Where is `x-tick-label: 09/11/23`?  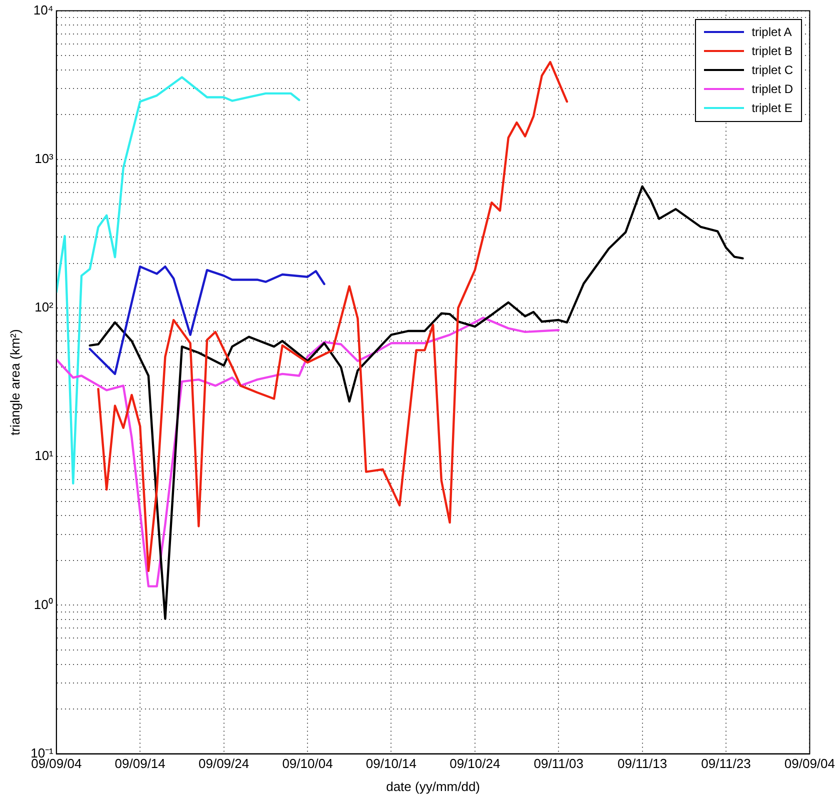
x-tick-label: 09/11/23 is located at coordinates (726, 764).